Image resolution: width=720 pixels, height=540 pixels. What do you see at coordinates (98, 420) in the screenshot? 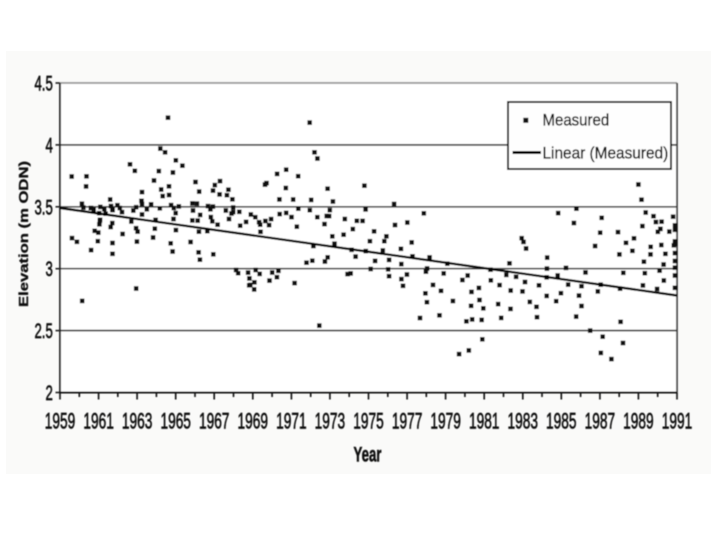
I see `svg-text: 1961` at bounding box center [98, 420].